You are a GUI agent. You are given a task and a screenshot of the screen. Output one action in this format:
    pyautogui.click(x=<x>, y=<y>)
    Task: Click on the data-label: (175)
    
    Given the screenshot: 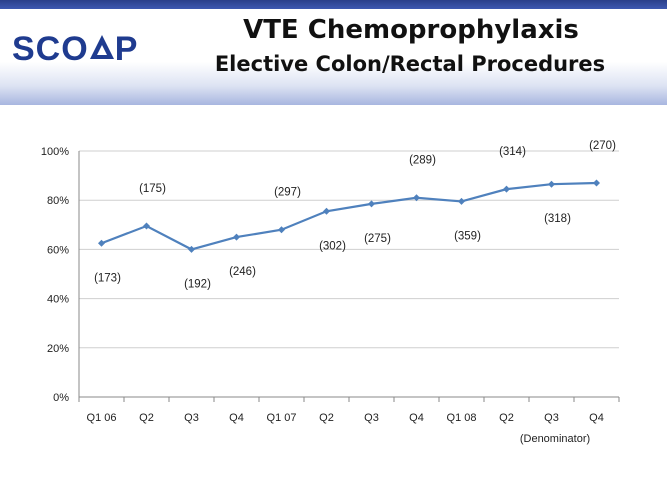 What is the action you would take?
    pyautogui.click(x=152, y=189)
    